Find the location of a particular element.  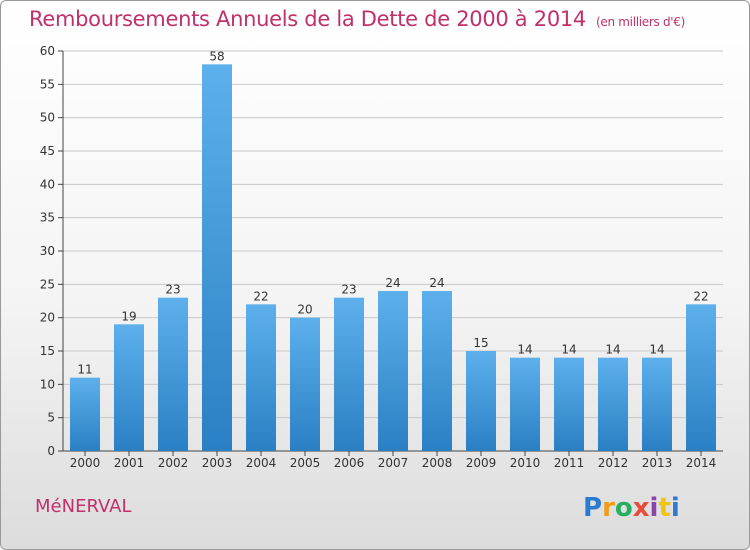

y-tick-label: 30 is located at coordinates (47, 251).